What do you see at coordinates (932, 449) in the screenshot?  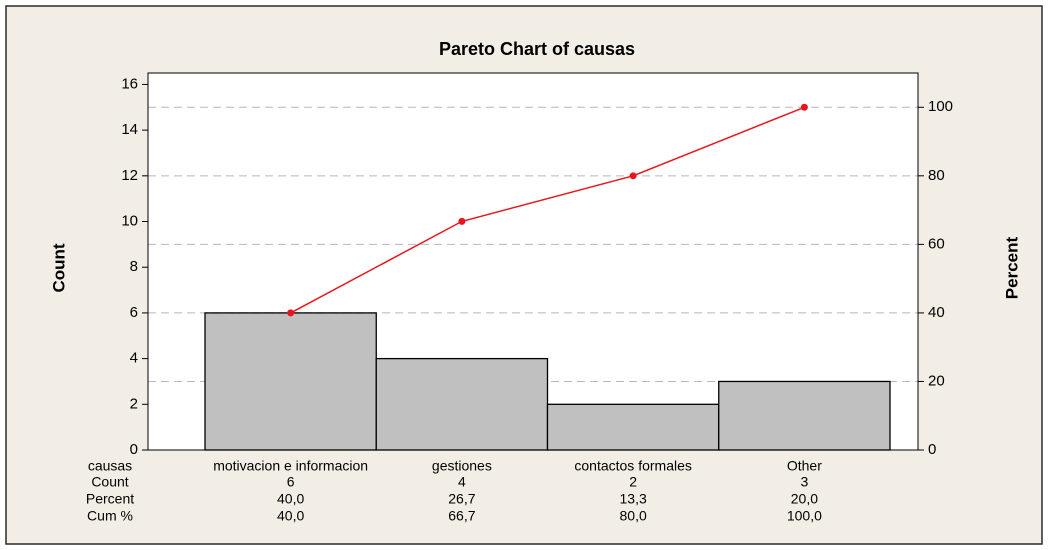 I see `y2-tick-label: 0` at bounding box center [932, 449].